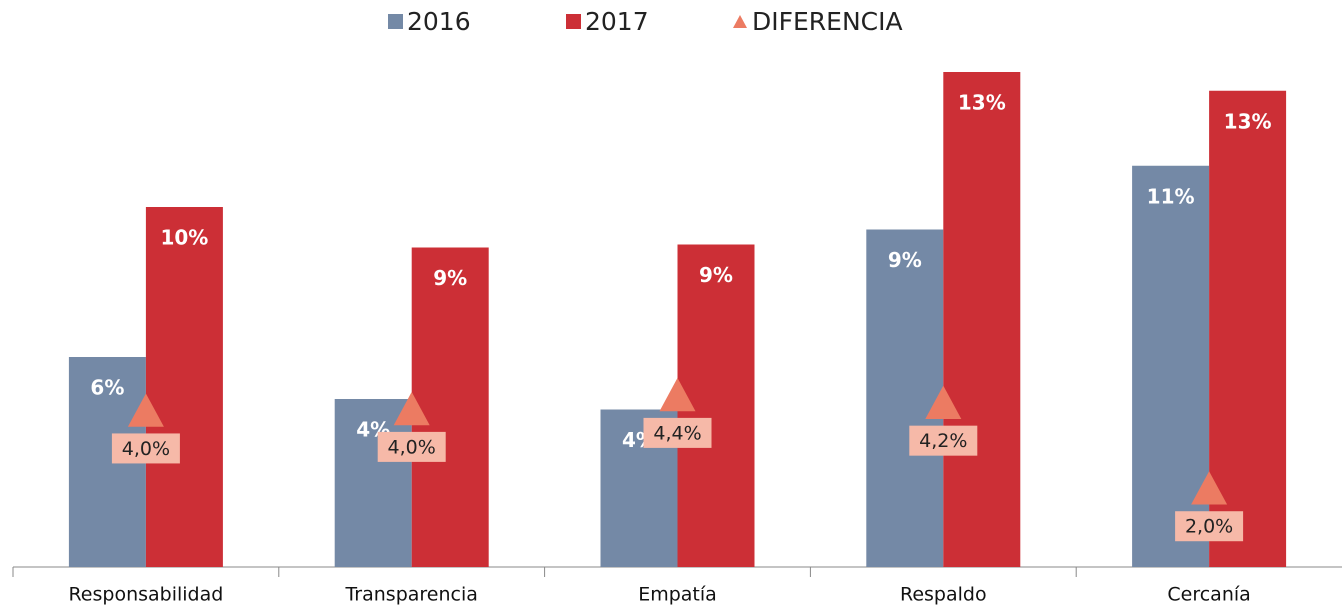 This screenshot has width=1342, height=609. What do you see at coordinates (439, 21) in the screenshot?
I see `legend-label: 2016` at bounding box center [439, 21].